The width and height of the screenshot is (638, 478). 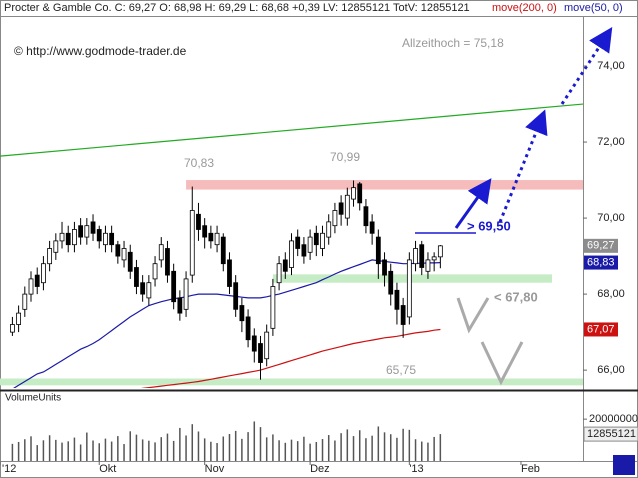 What do you see at coordinates (611, 370) in the screenshot?
I see `y-tick-label: 66,00` at bounding box center [611, 370].